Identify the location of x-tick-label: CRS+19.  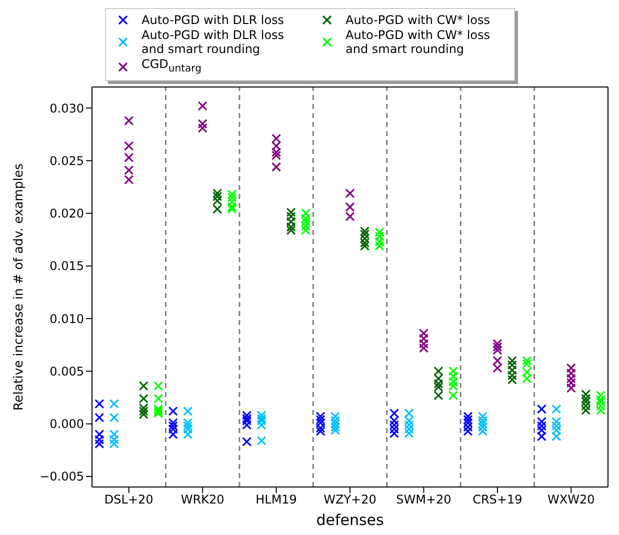
(497, 499).